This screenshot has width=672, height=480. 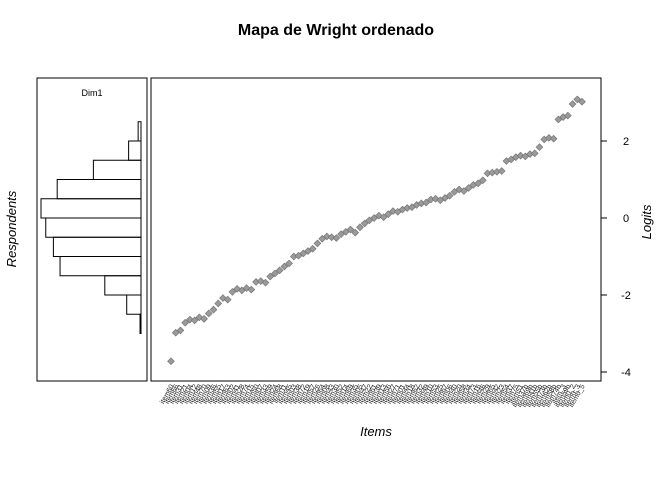 I want to click on person-histogram, so click(x=91, y=227).